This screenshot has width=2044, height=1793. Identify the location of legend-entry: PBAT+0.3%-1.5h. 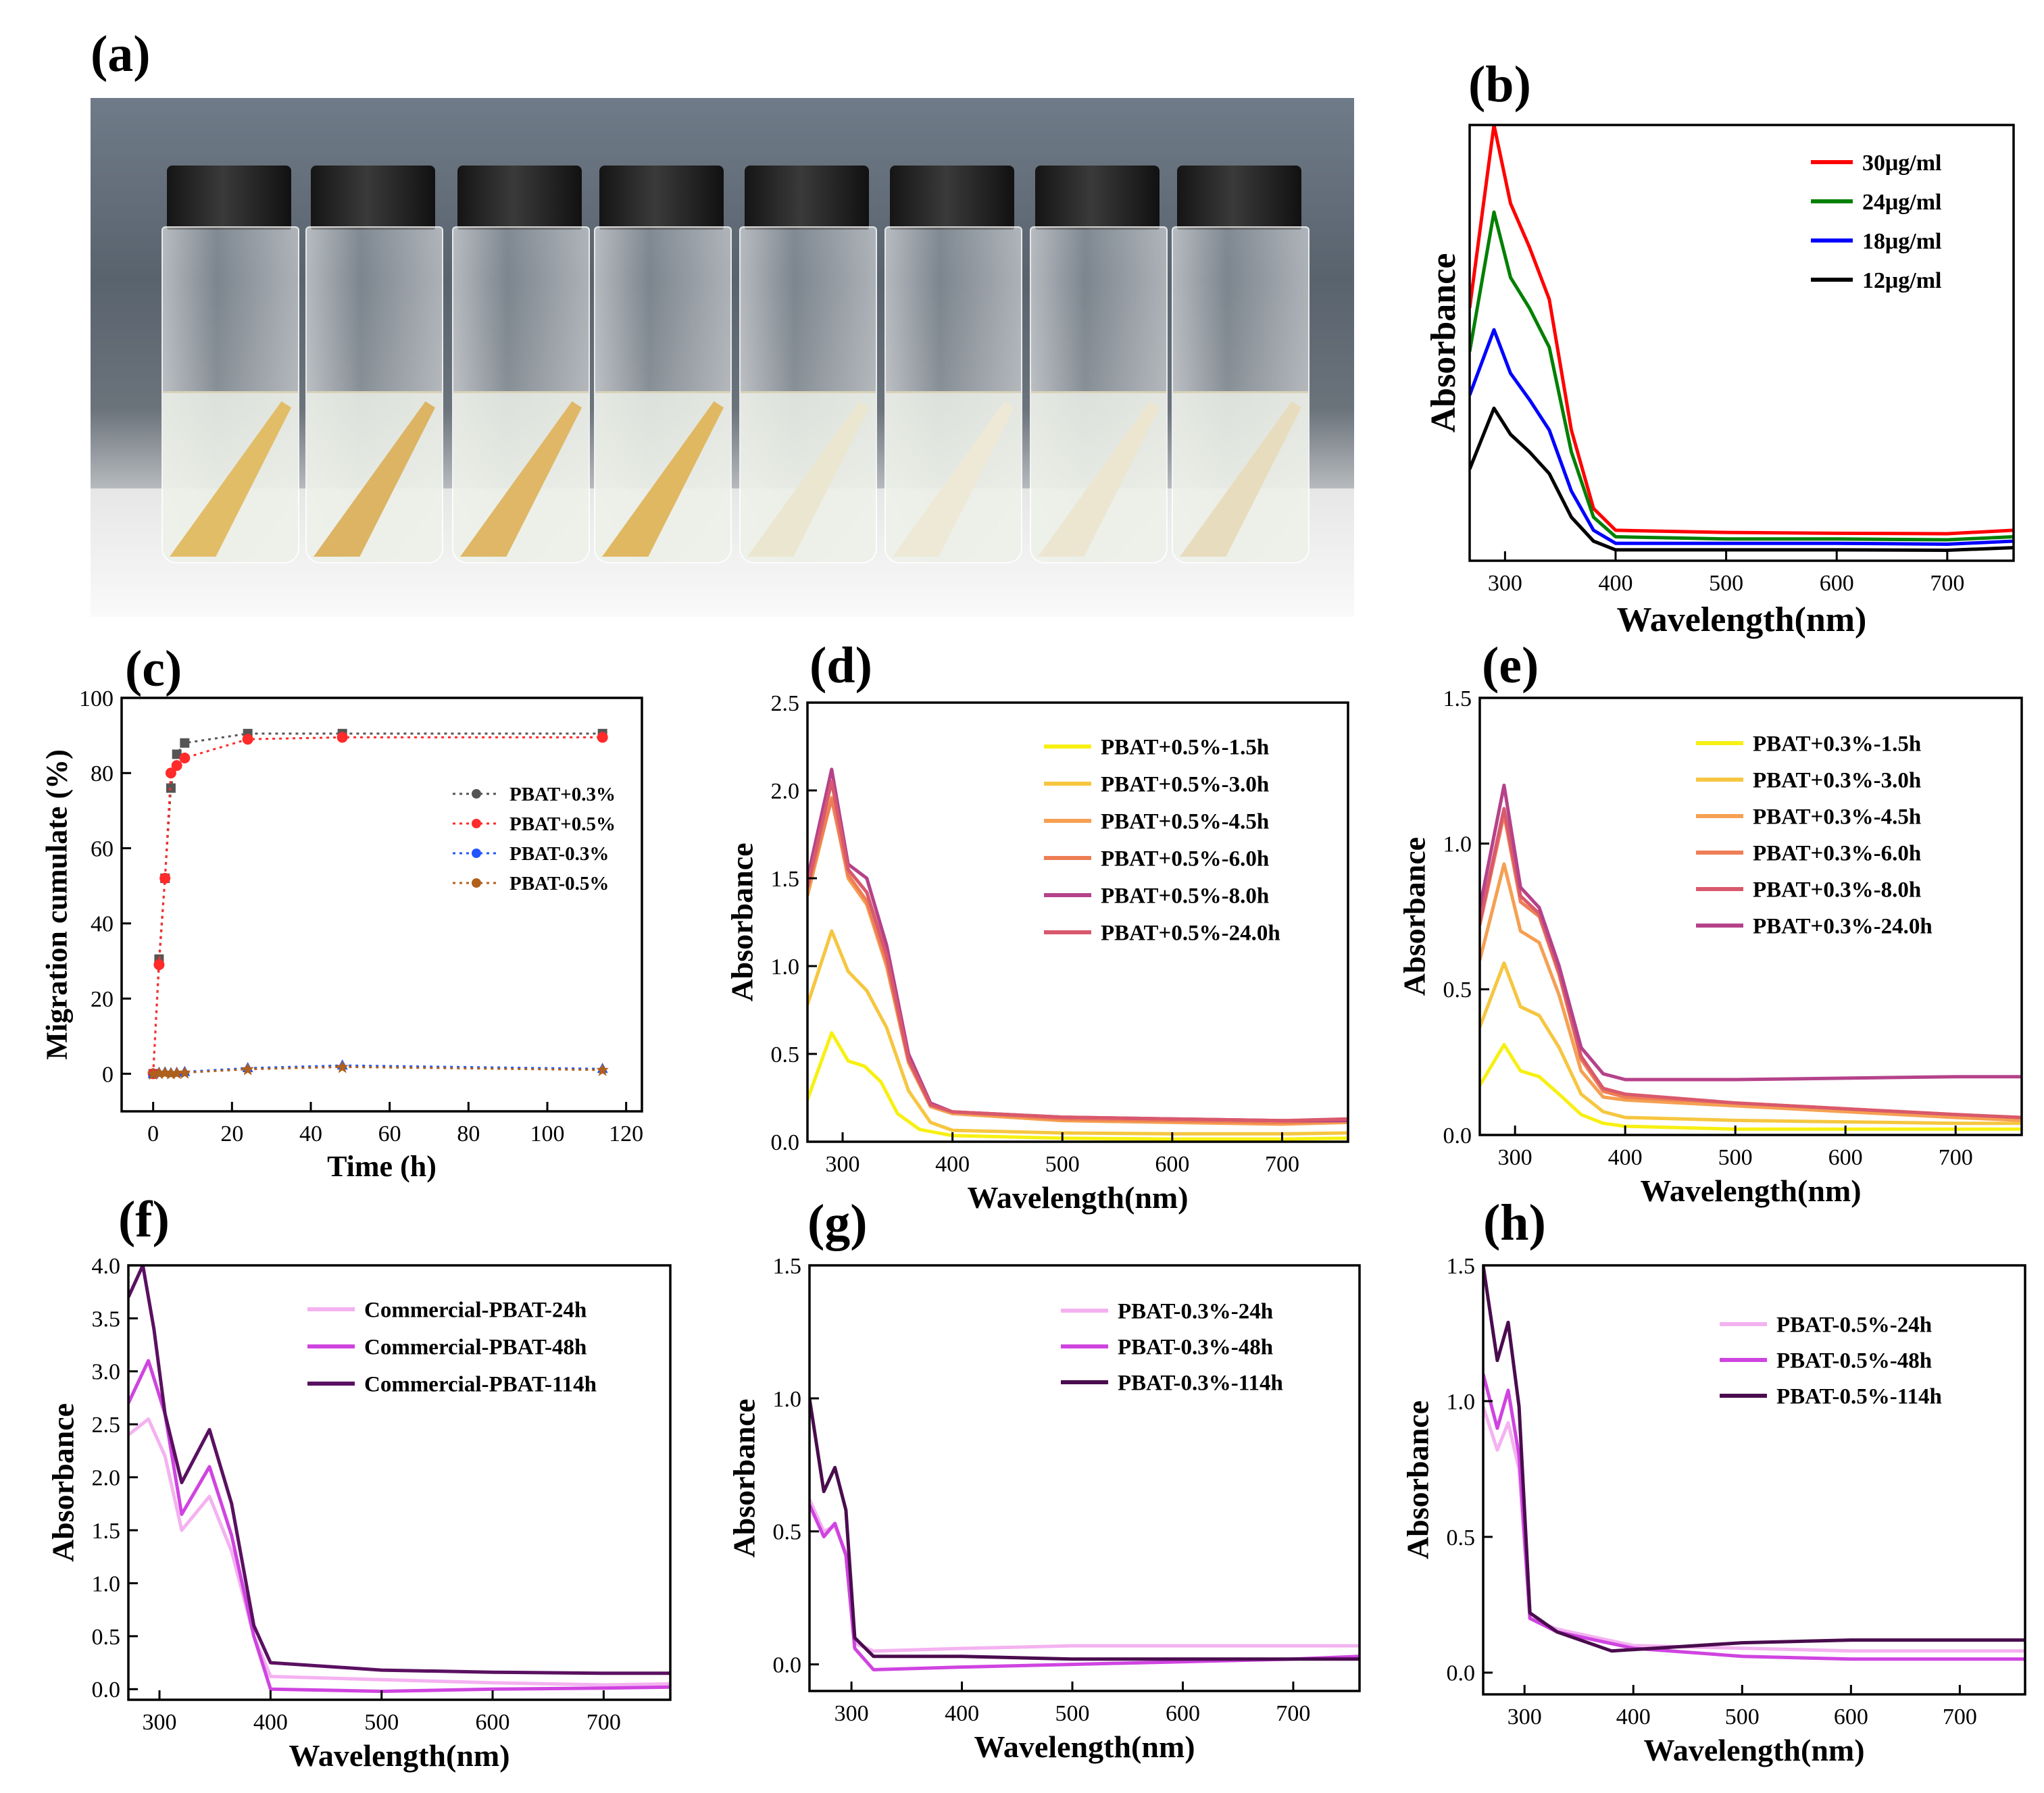
(1808, 744).